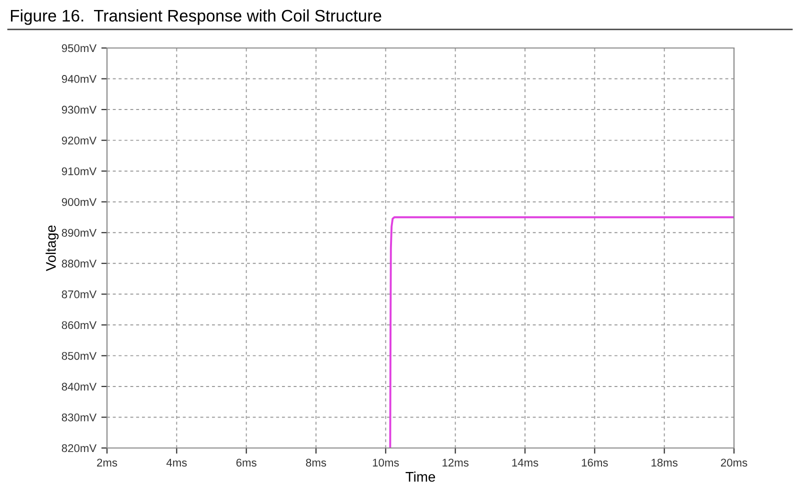  Describe the element at coordinates (79, 232) in the screenshot. I see `y-tick-label: 890mV` at that location.